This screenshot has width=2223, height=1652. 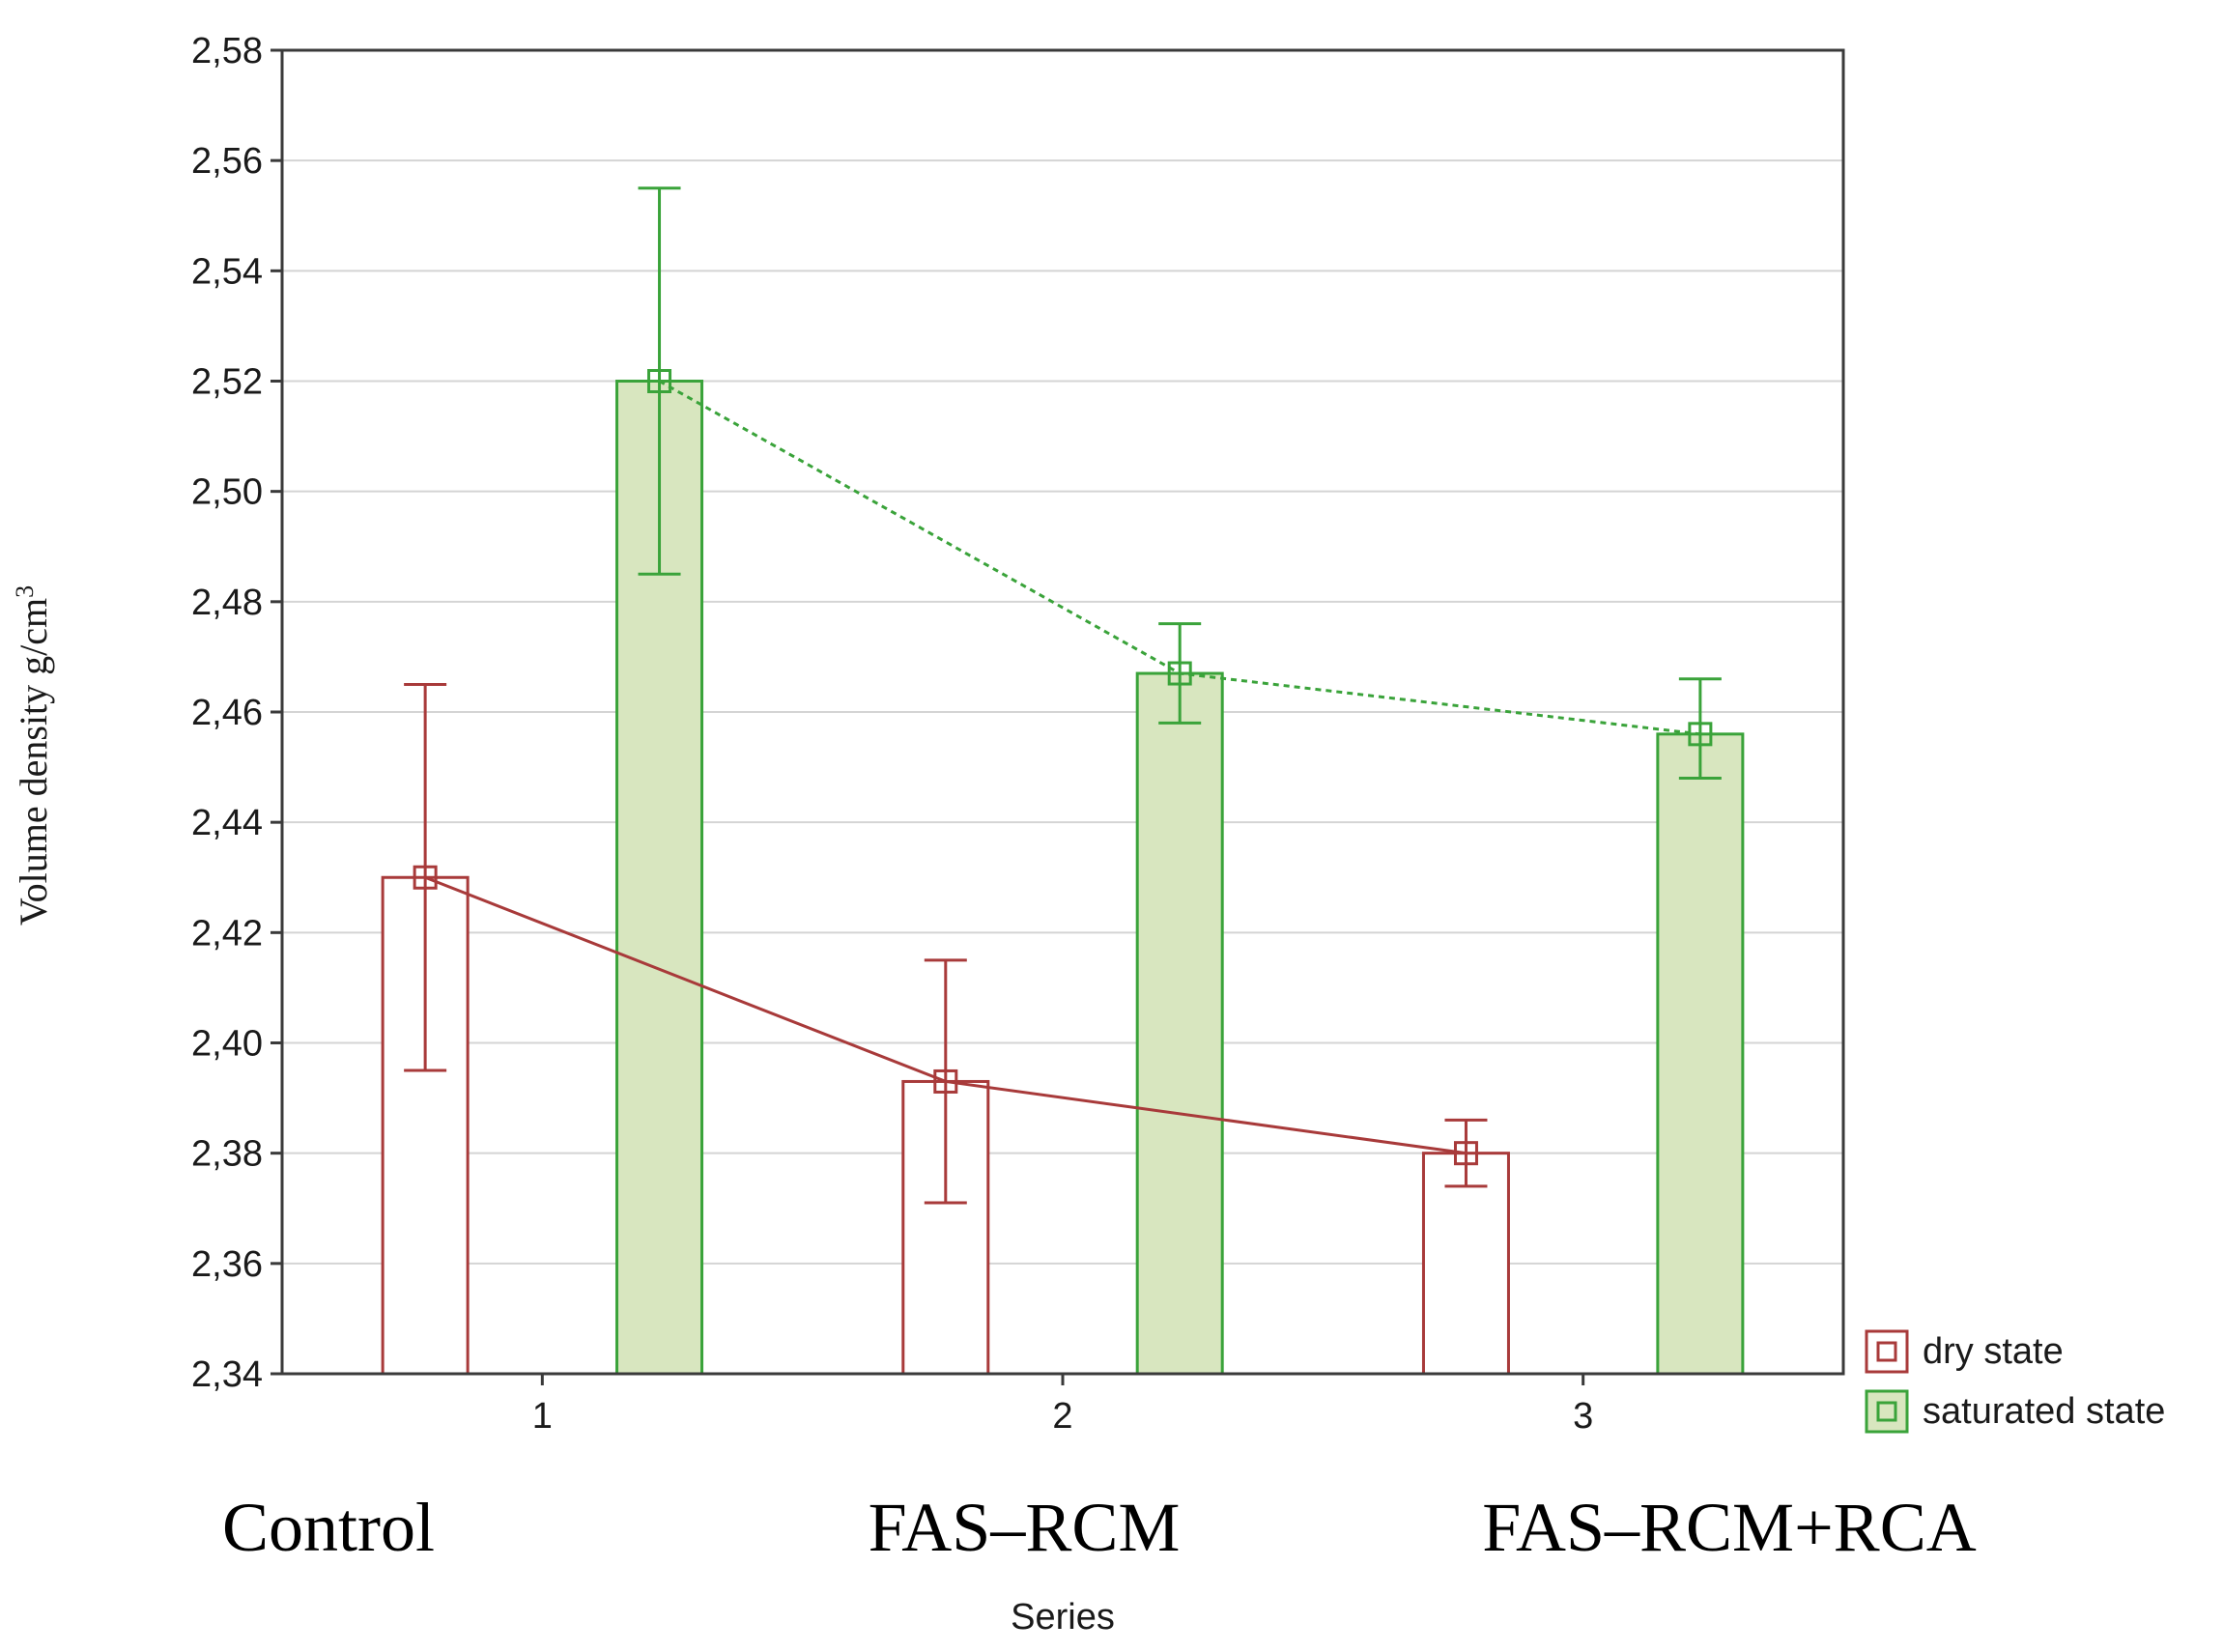 What do you see at coordinates (227, 823) in the screenshot?
I see `y-tick-label: 2,44` at bounding box center [227, 823].